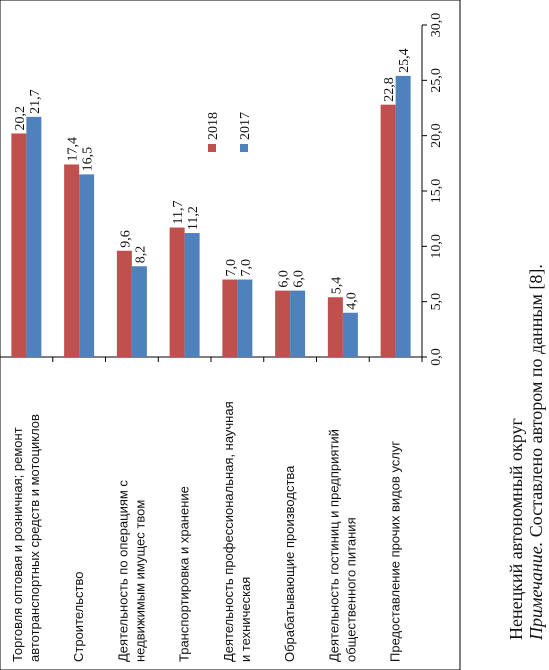  What do you see at coordinates (245, 126) in the screenshot?
I see `legend-label-2017: 2017` at bounding box center [245, 126].